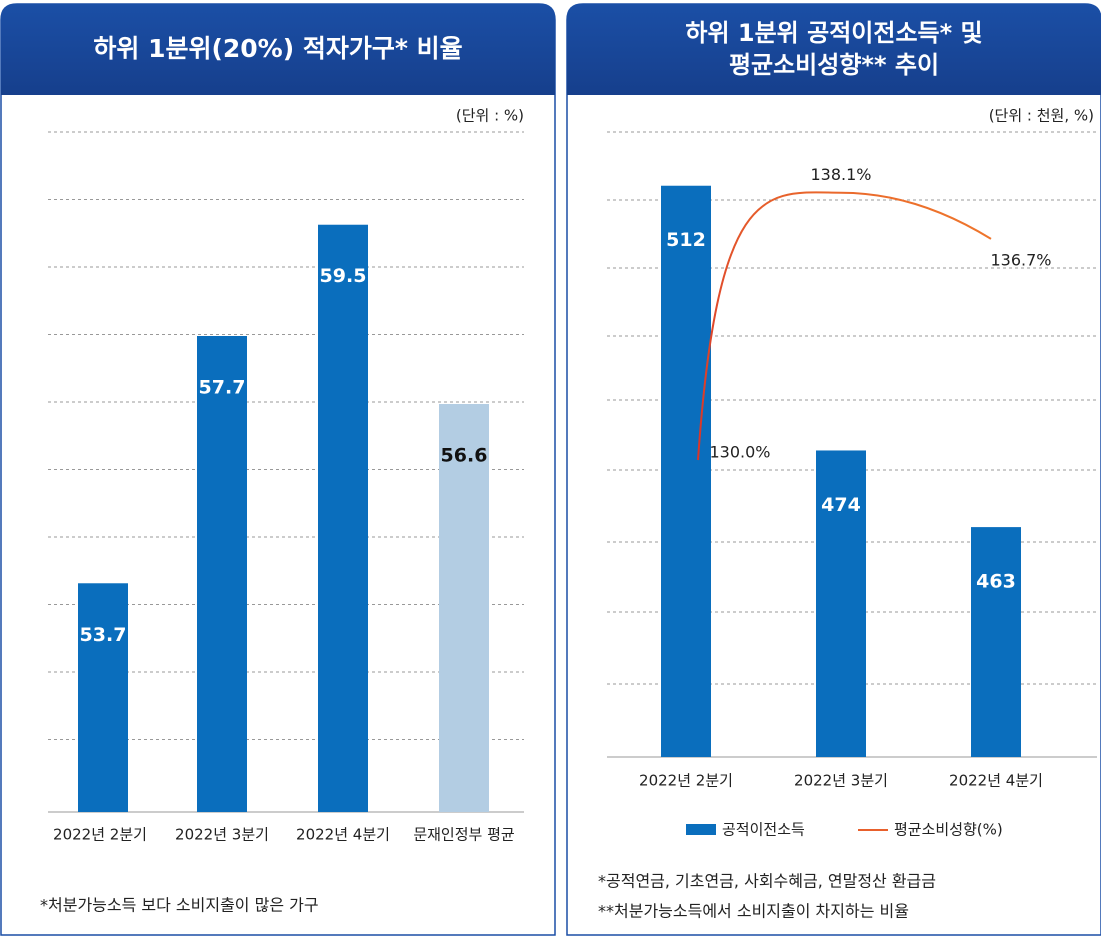  Describe the element at coordinates (834, 65) in the screenshot. I see `chart-title: 평균소비성향** 추이` at that location.